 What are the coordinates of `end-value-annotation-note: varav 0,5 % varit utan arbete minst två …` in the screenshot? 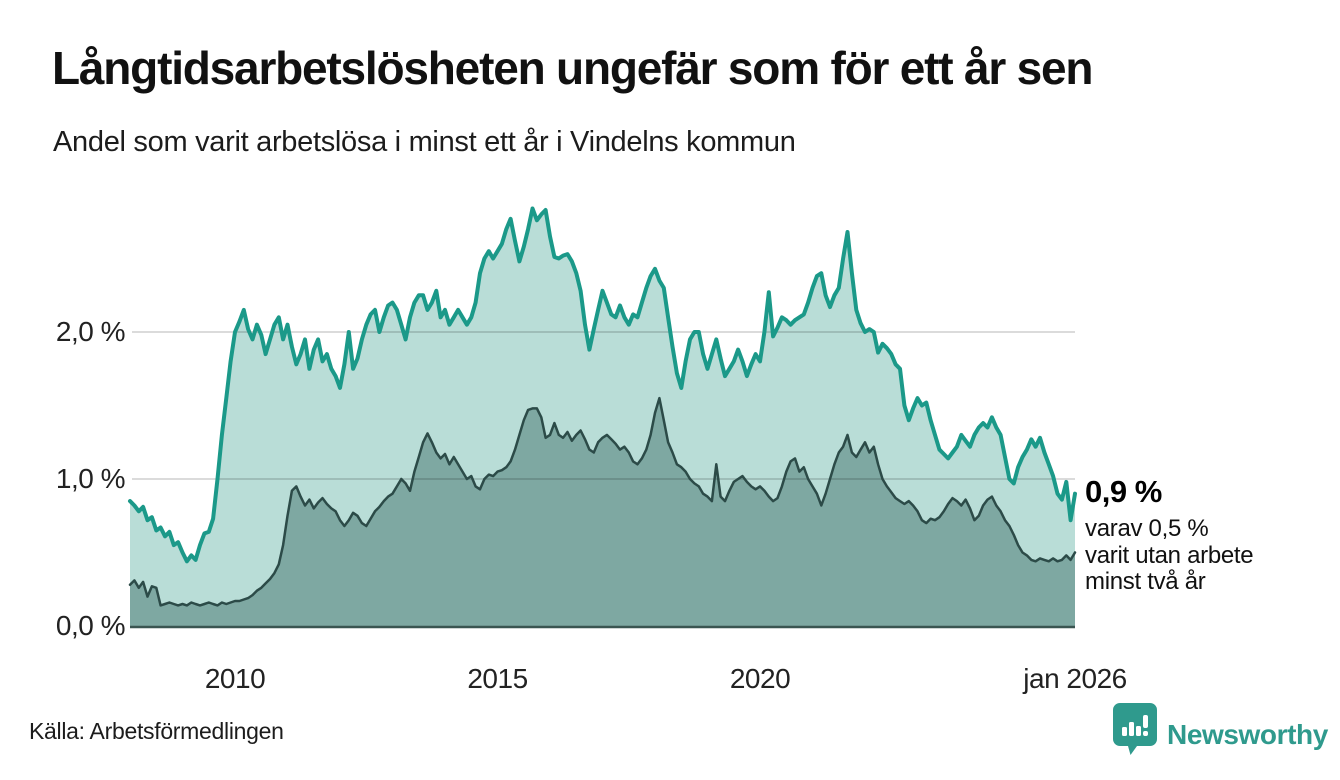 It's located at (1169, 555).